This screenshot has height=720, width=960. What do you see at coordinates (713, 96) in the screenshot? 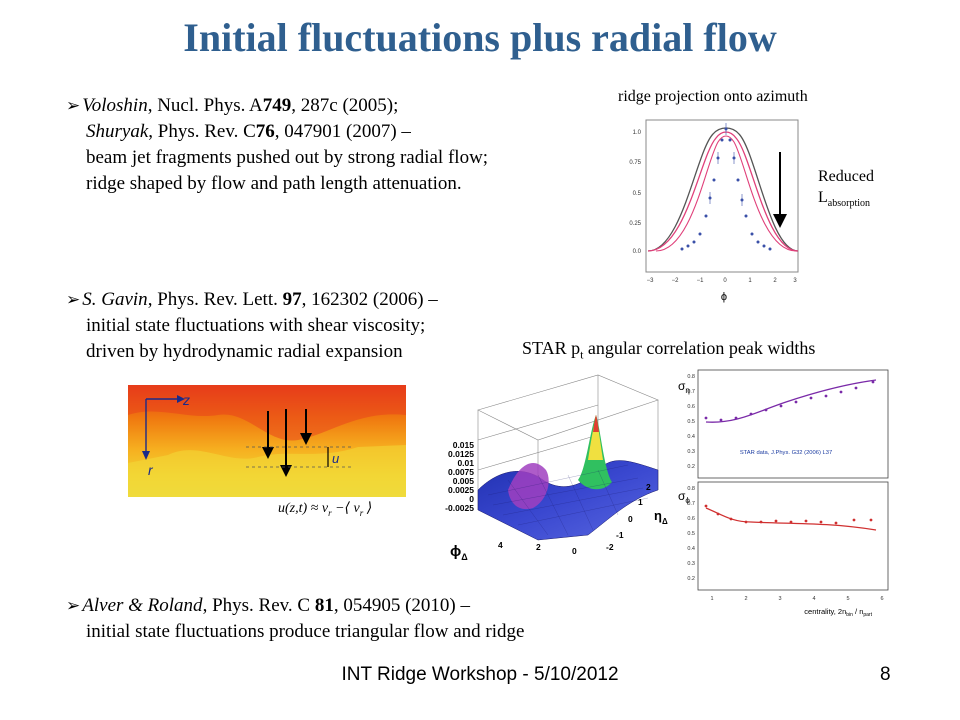
I see `ridge-plot-caption: ridge projection onto azimuth` at bounding box center [713, 96].